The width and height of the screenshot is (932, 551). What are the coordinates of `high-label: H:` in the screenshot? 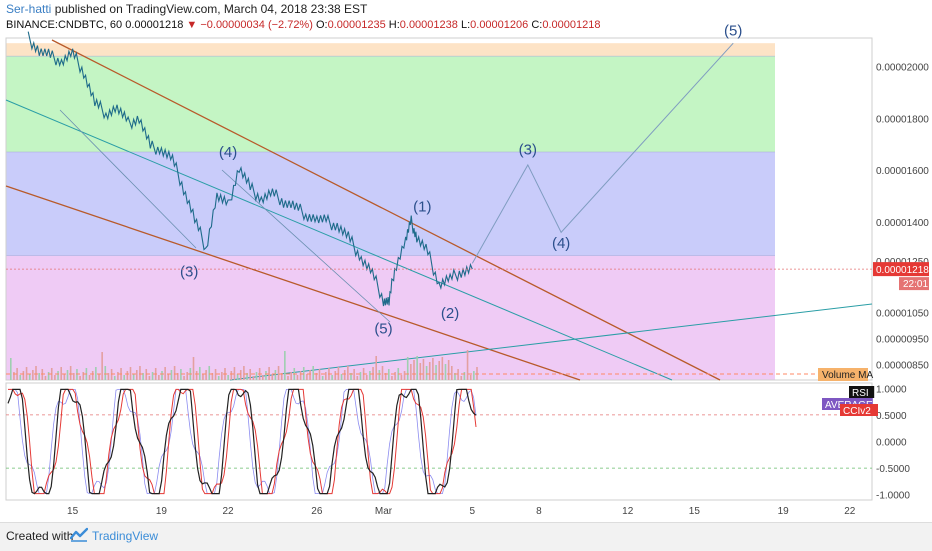 It's located at (394, 25).